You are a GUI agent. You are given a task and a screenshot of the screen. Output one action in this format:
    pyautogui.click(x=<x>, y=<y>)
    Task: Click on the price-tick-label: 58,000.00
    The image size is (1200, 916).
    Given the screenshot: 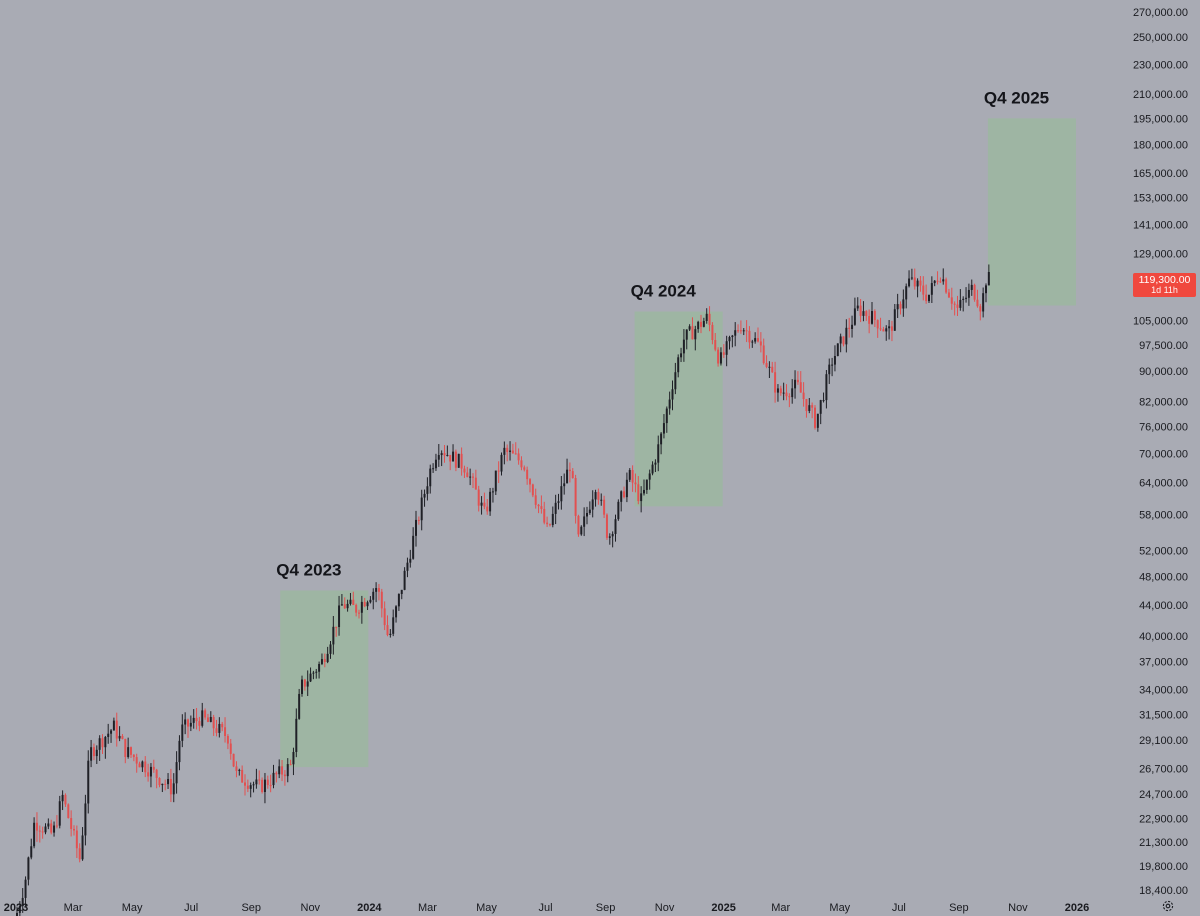 What is the action you would take?
    pyautogui.click(x=1163, y=516)
    